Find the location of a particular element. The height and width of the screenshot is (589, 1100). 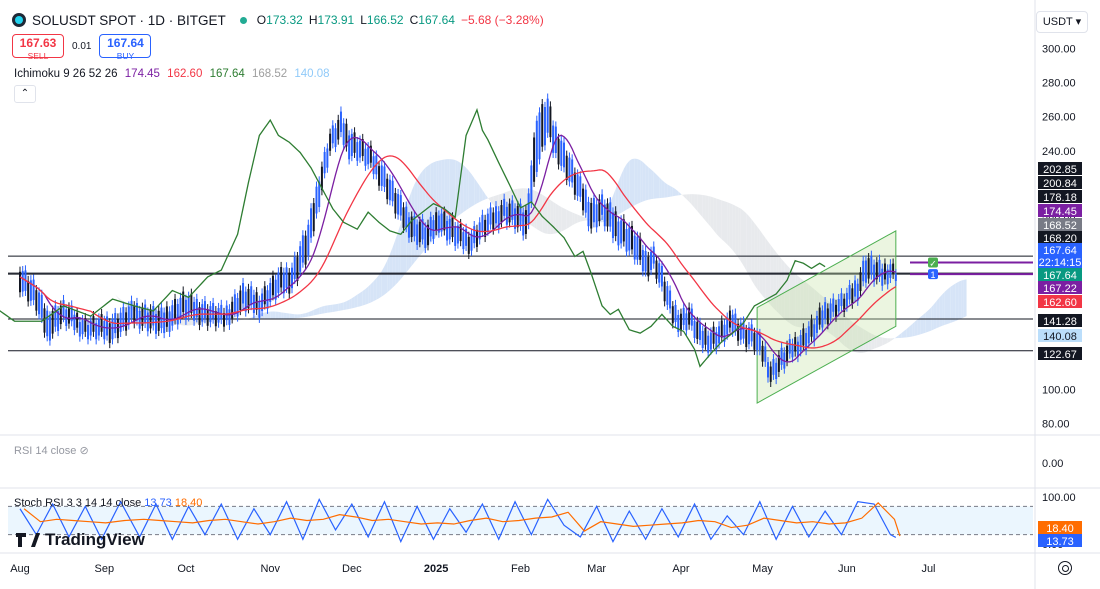

price-tag-label: 22:14:15 is located at coordinates (1060, 263).